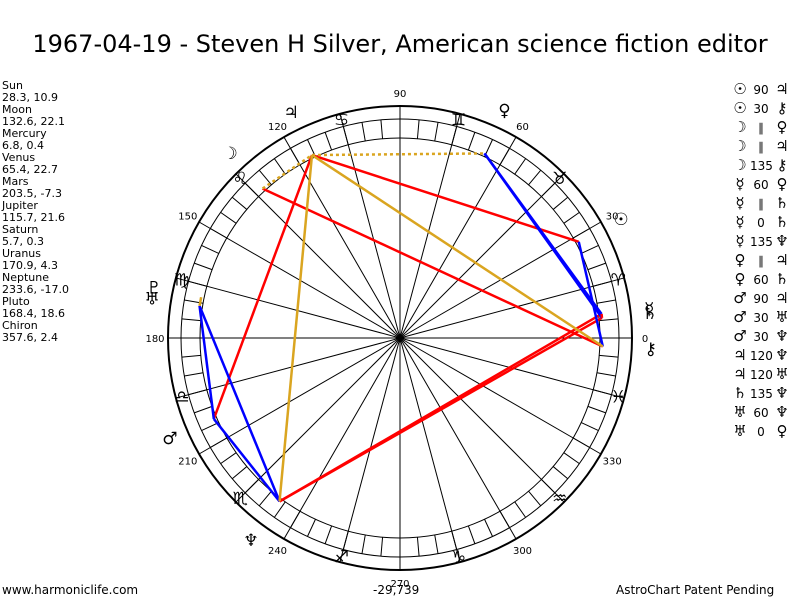  Describe the element at coordinates (761, 356) in the screenshot. I see `aspect-angle: 120` at that location.